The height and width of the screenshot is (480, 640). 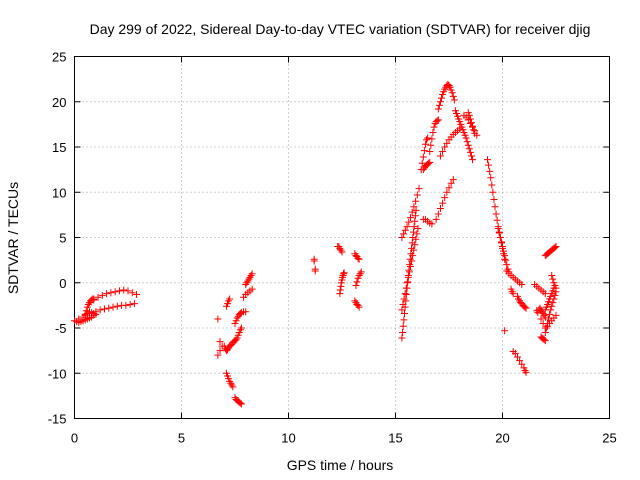 What do you see at coordinates (62, 283) in the screenshot?
I see `y-tick-label: 0` at bounding box center [62, 283].